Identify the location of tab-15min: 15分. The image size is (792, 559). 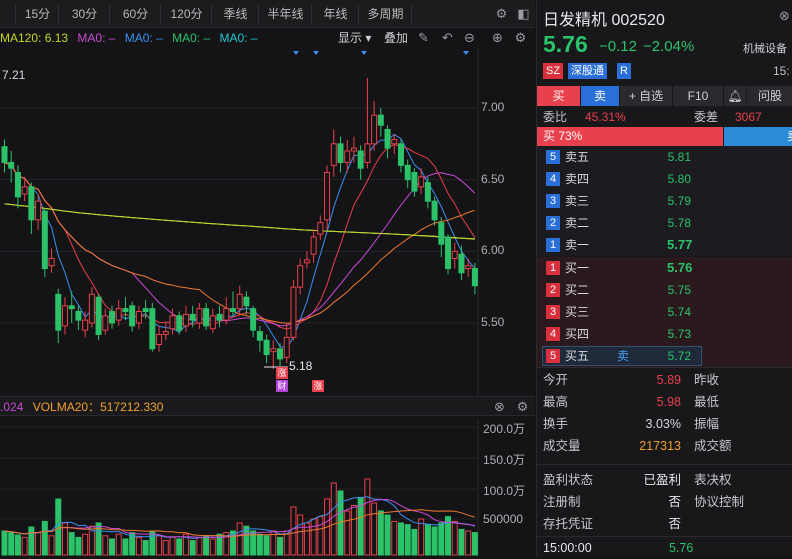
(38, 14).